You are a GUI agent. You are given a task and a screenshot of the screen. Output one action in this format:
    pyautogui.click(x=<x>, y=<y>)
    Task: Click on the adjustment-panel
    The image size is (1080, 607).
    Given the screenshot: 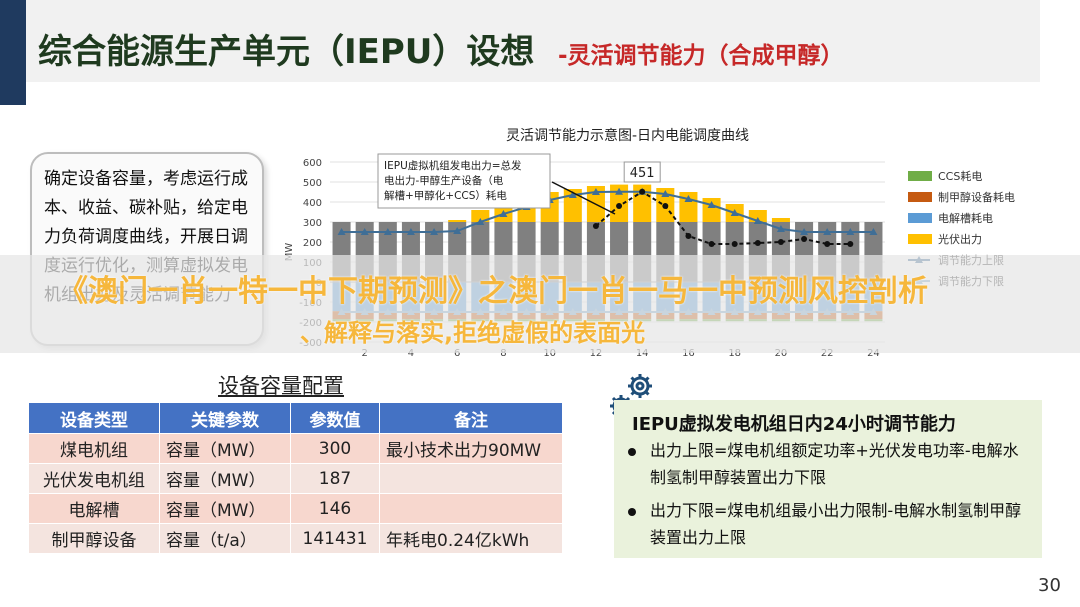 What is the action you would take?
    pyautogui.click(x=828, y=479)
    